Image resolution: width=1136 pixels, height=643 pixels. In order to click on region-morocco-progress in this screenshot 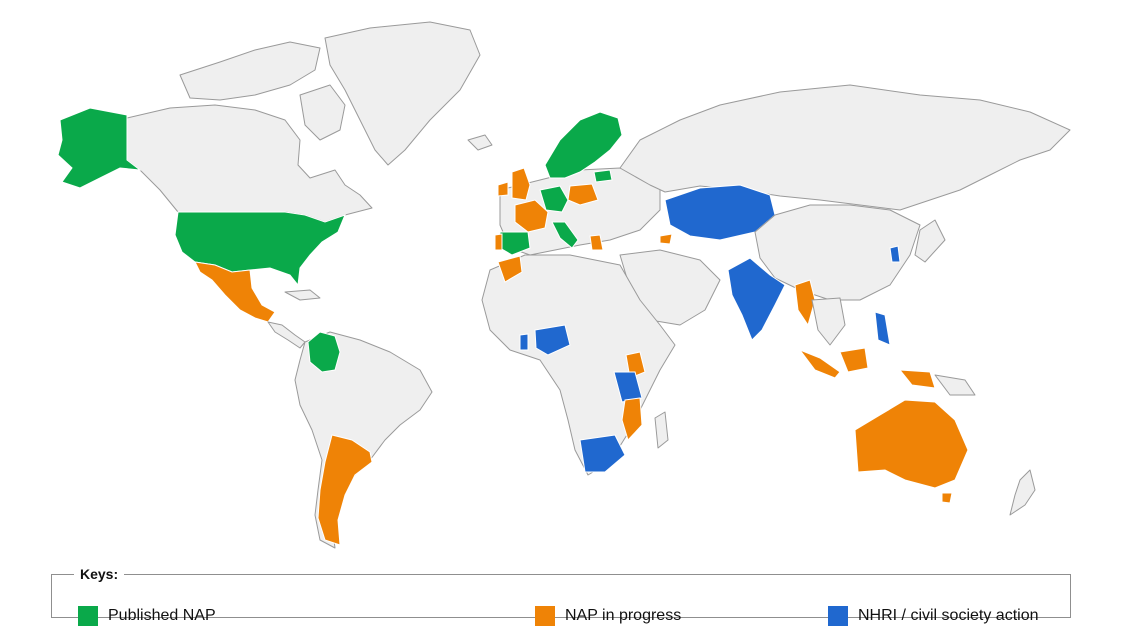, I will do `click(510, 269)`.